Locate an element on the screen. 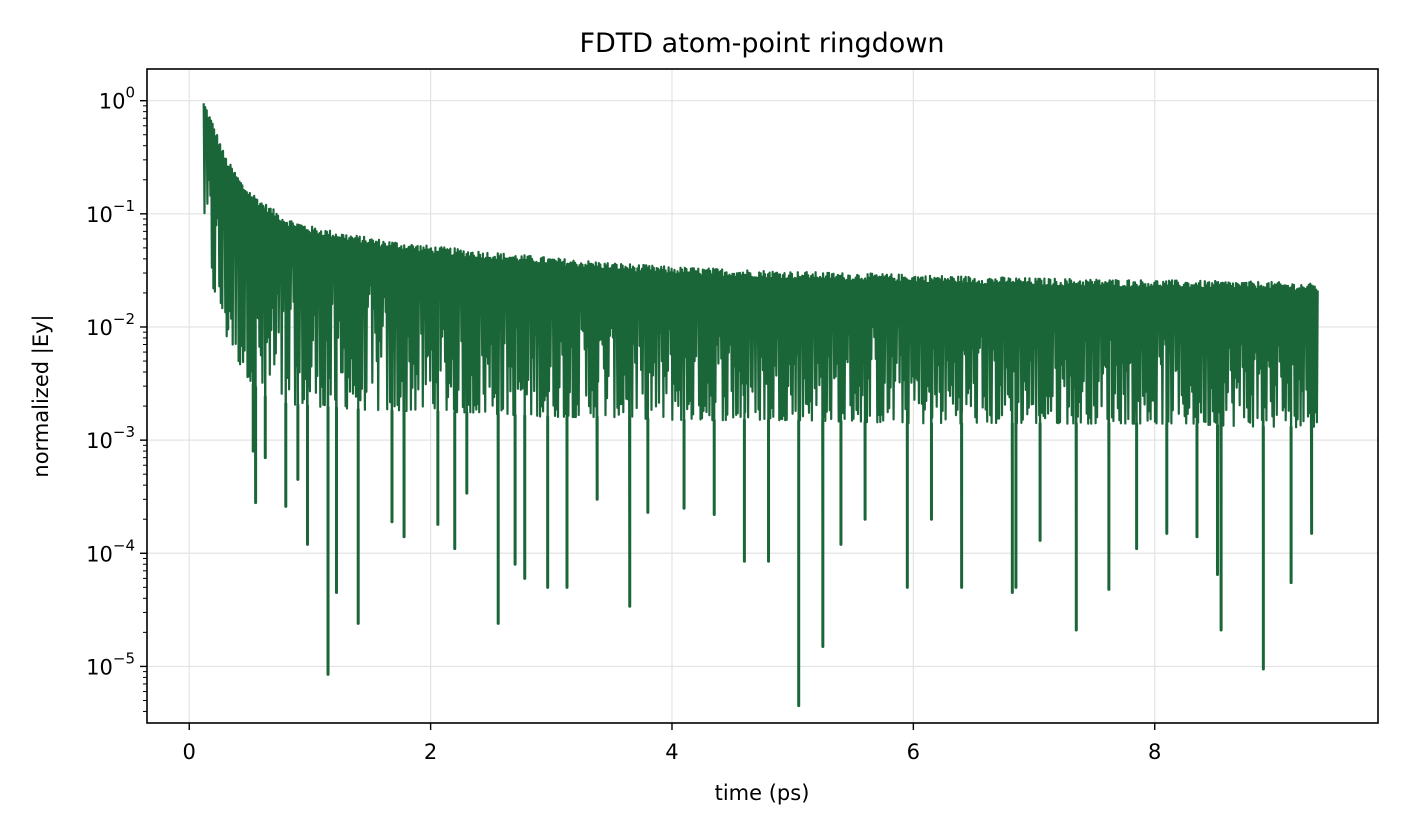  x-tick-label: 4 is located at coordinates (671, 752).